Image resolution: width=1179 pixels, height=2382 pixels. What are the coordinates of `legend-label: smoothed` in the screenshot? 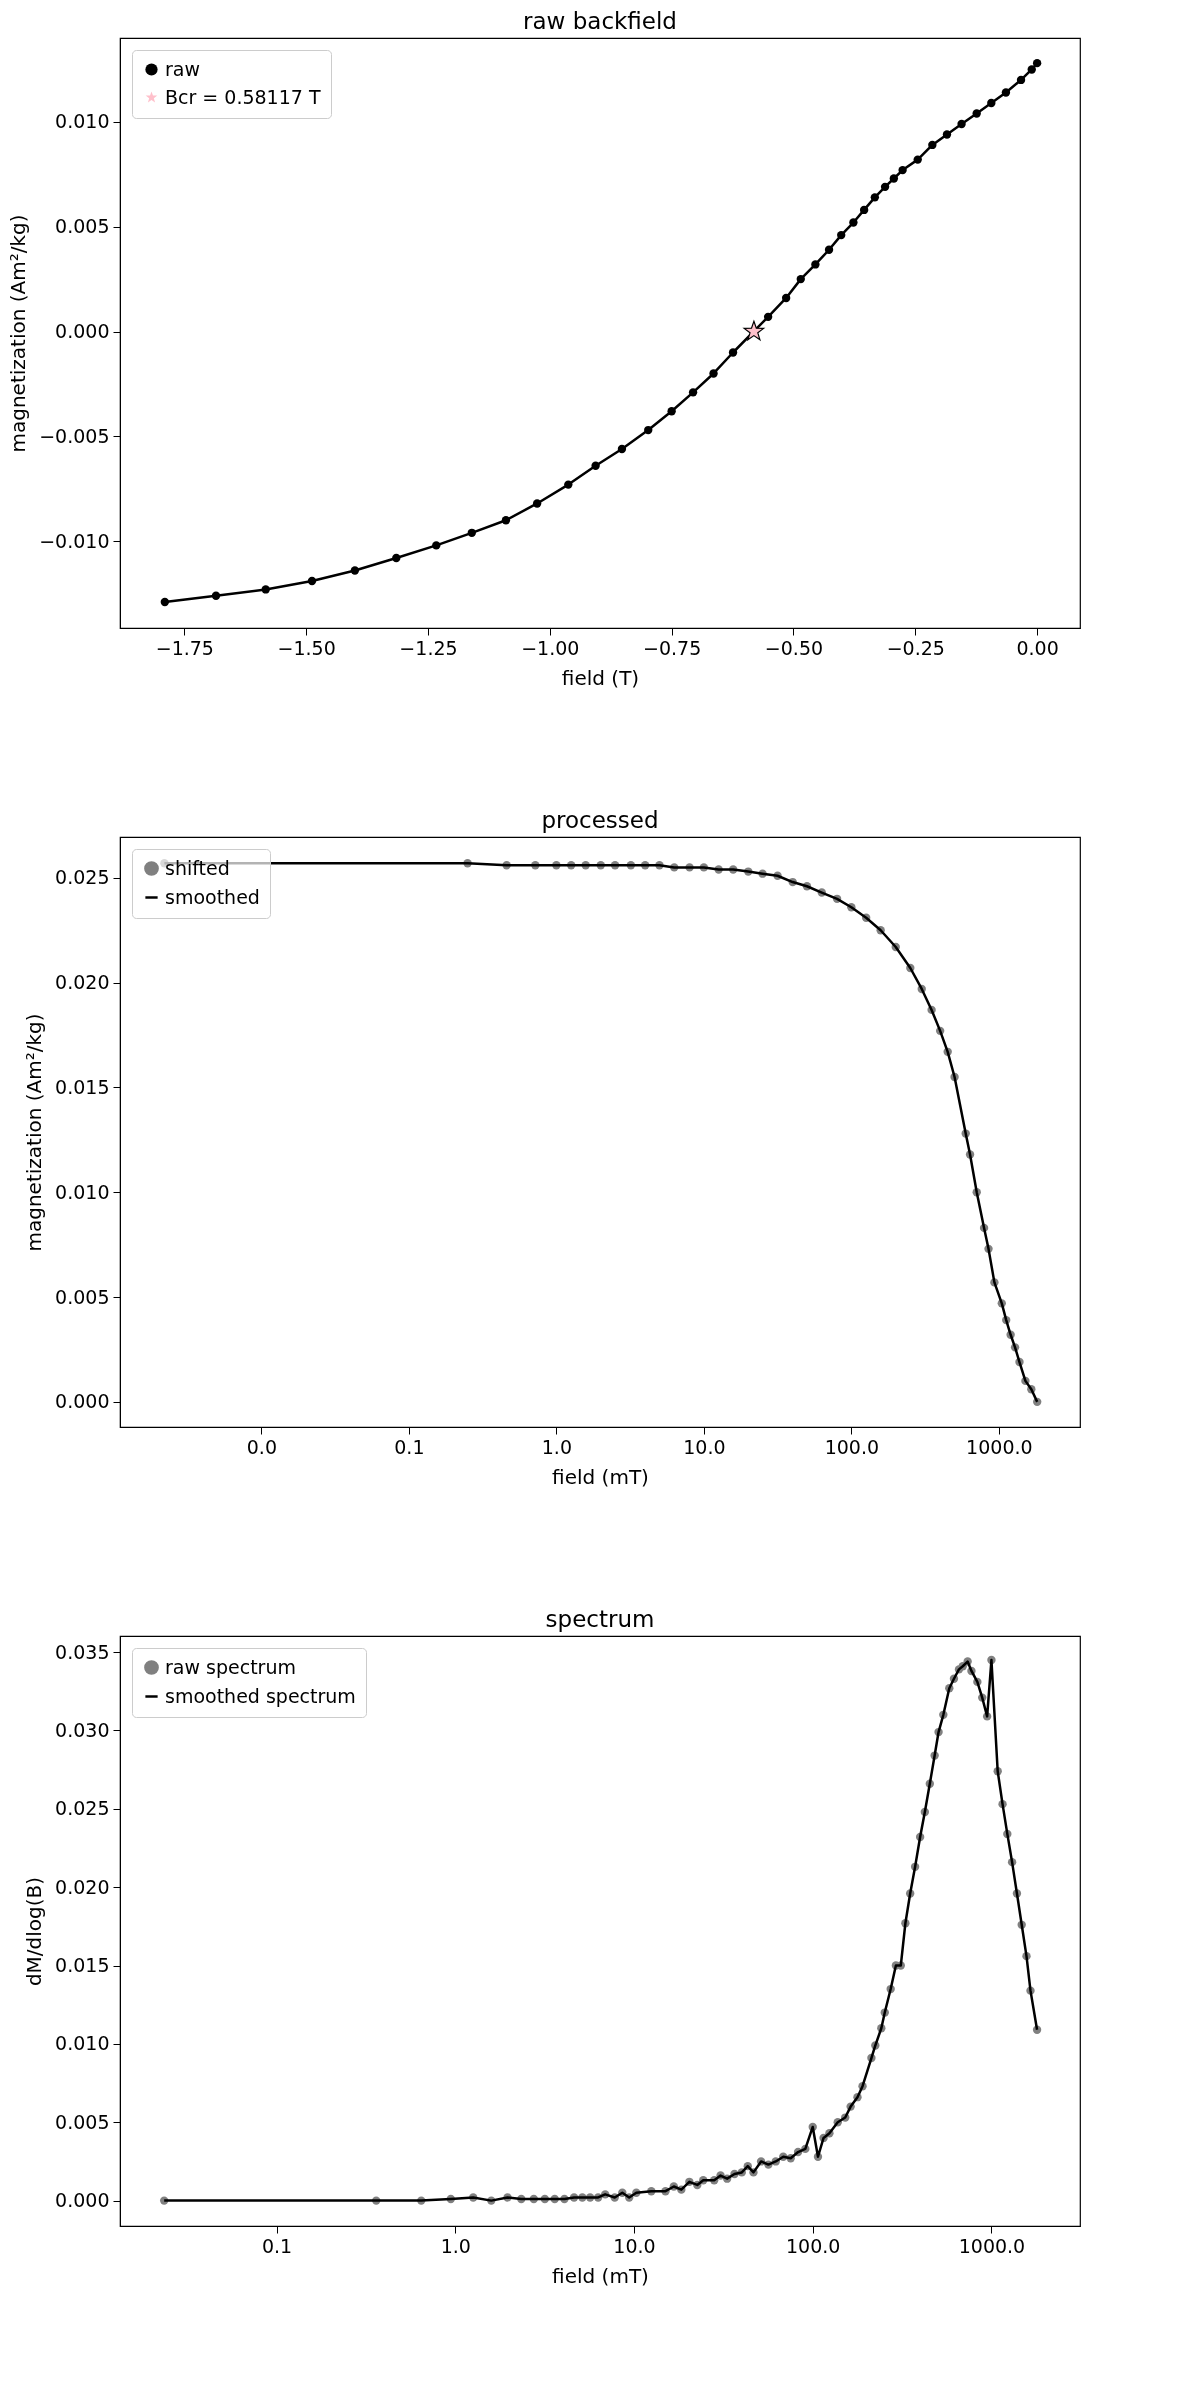 It's located at (212, 896).